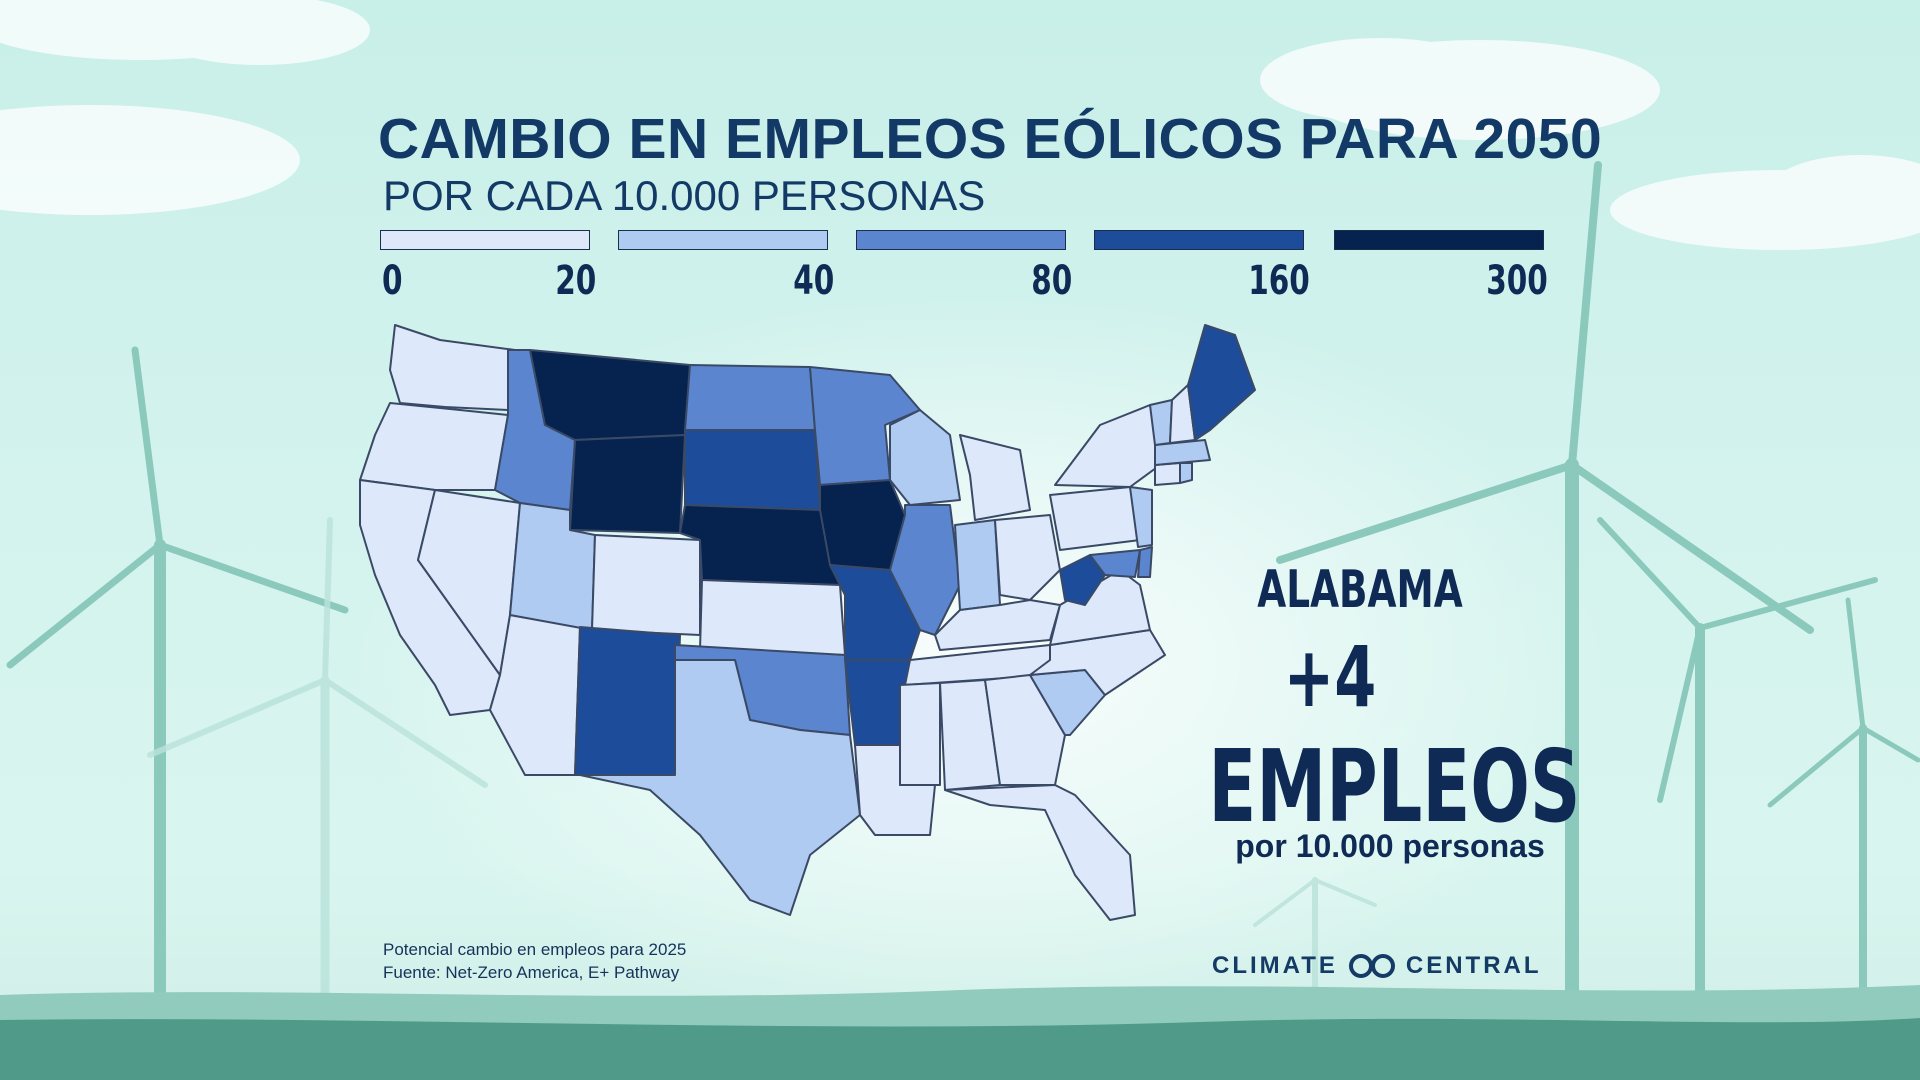 This screenshot has width=1920, height=1080. I want to click on highlight-unit: EMPLEOS, so click(1394, 786).